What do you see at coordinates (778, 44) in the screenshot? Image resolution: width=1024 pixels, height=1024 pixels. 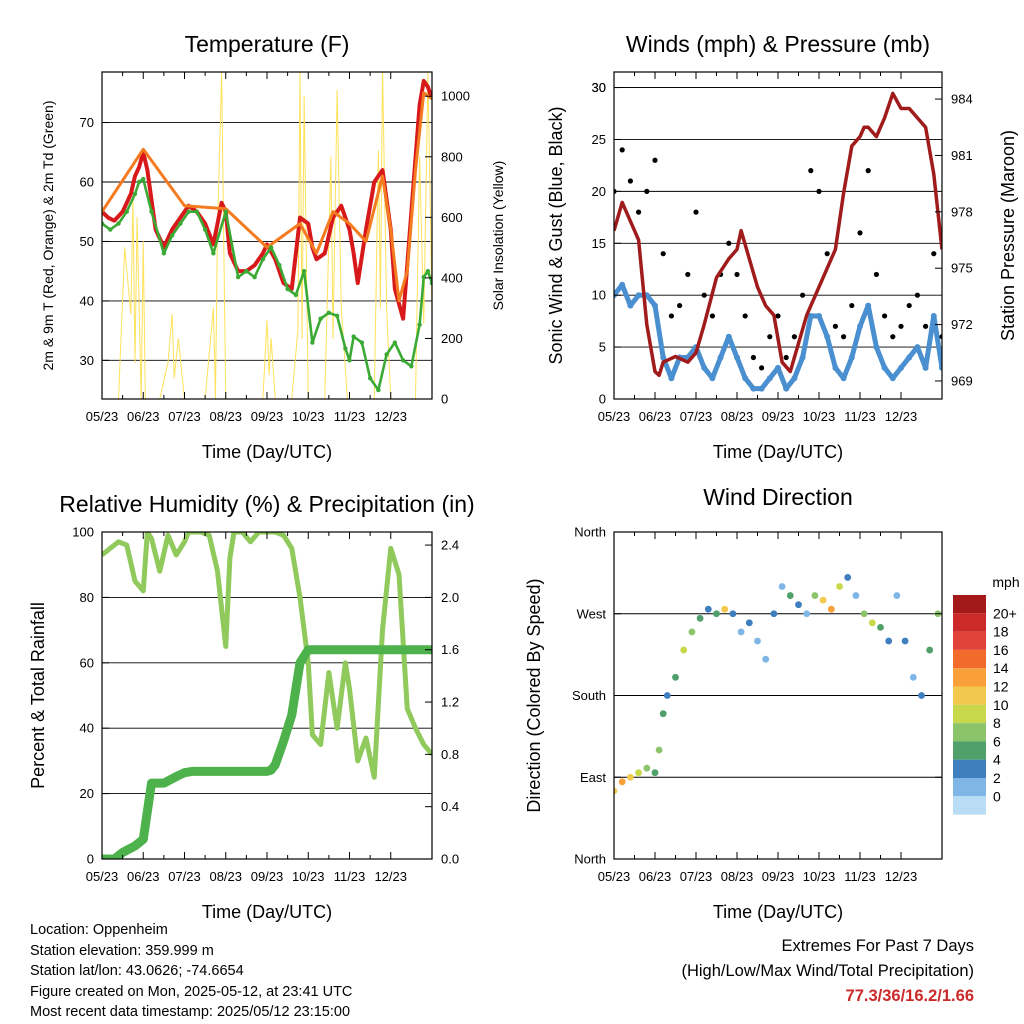 I see `panel-title: Winds (mph) & Pressure (mb)` at bounding box center [778, 44].